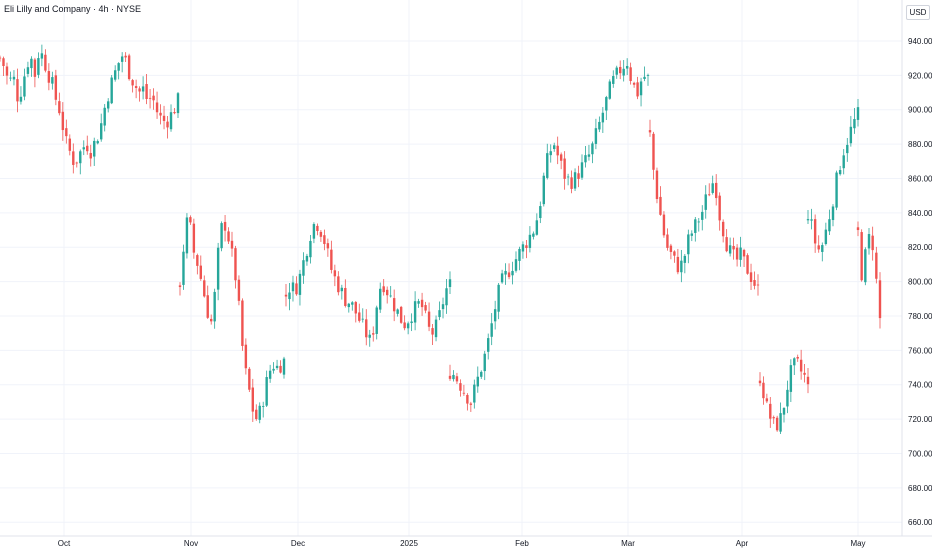 The image size is (932, 550). Describe the element at coordinates (920, 350) in the screenshot. I see `y-tick-label: 760.00` at that location.